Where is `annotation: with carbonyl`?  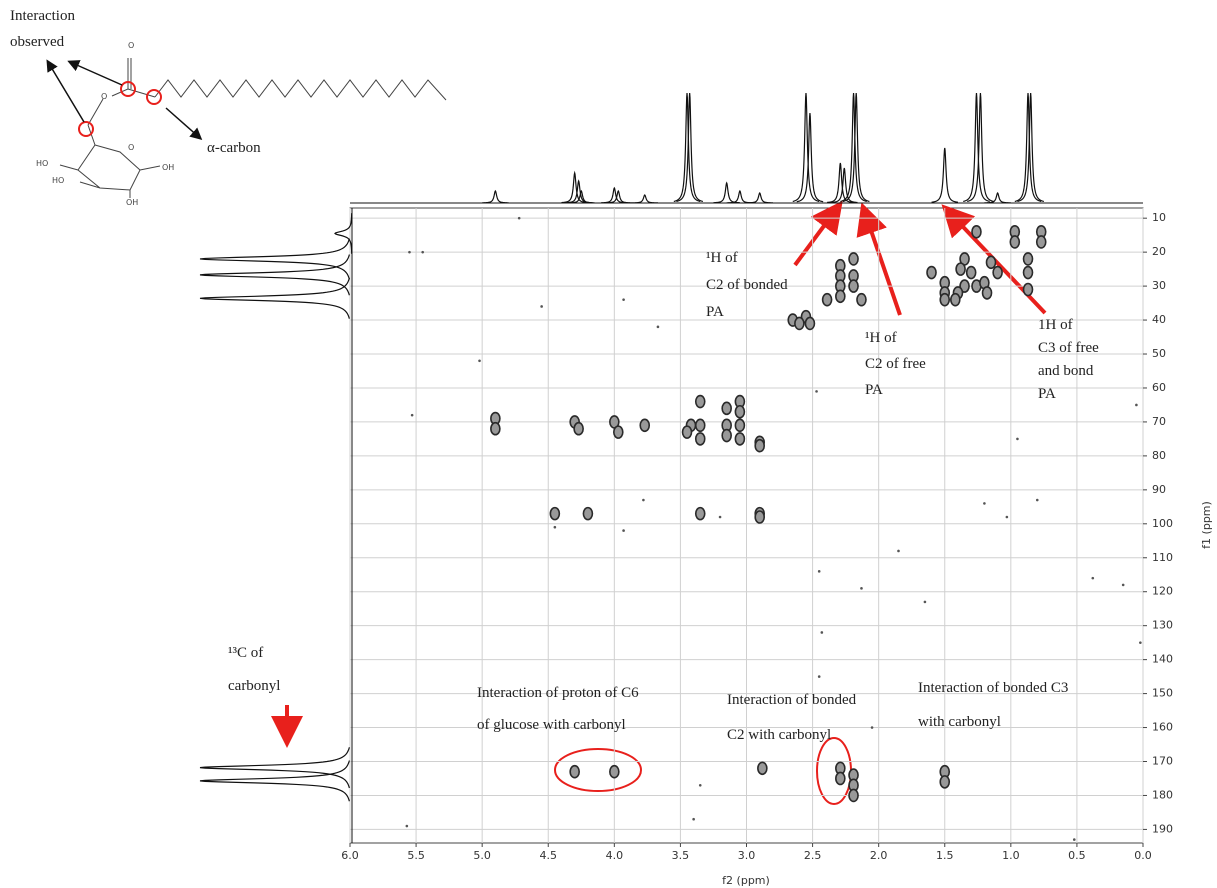
annotation: with carbonyl is located at coordinates (959, 722).